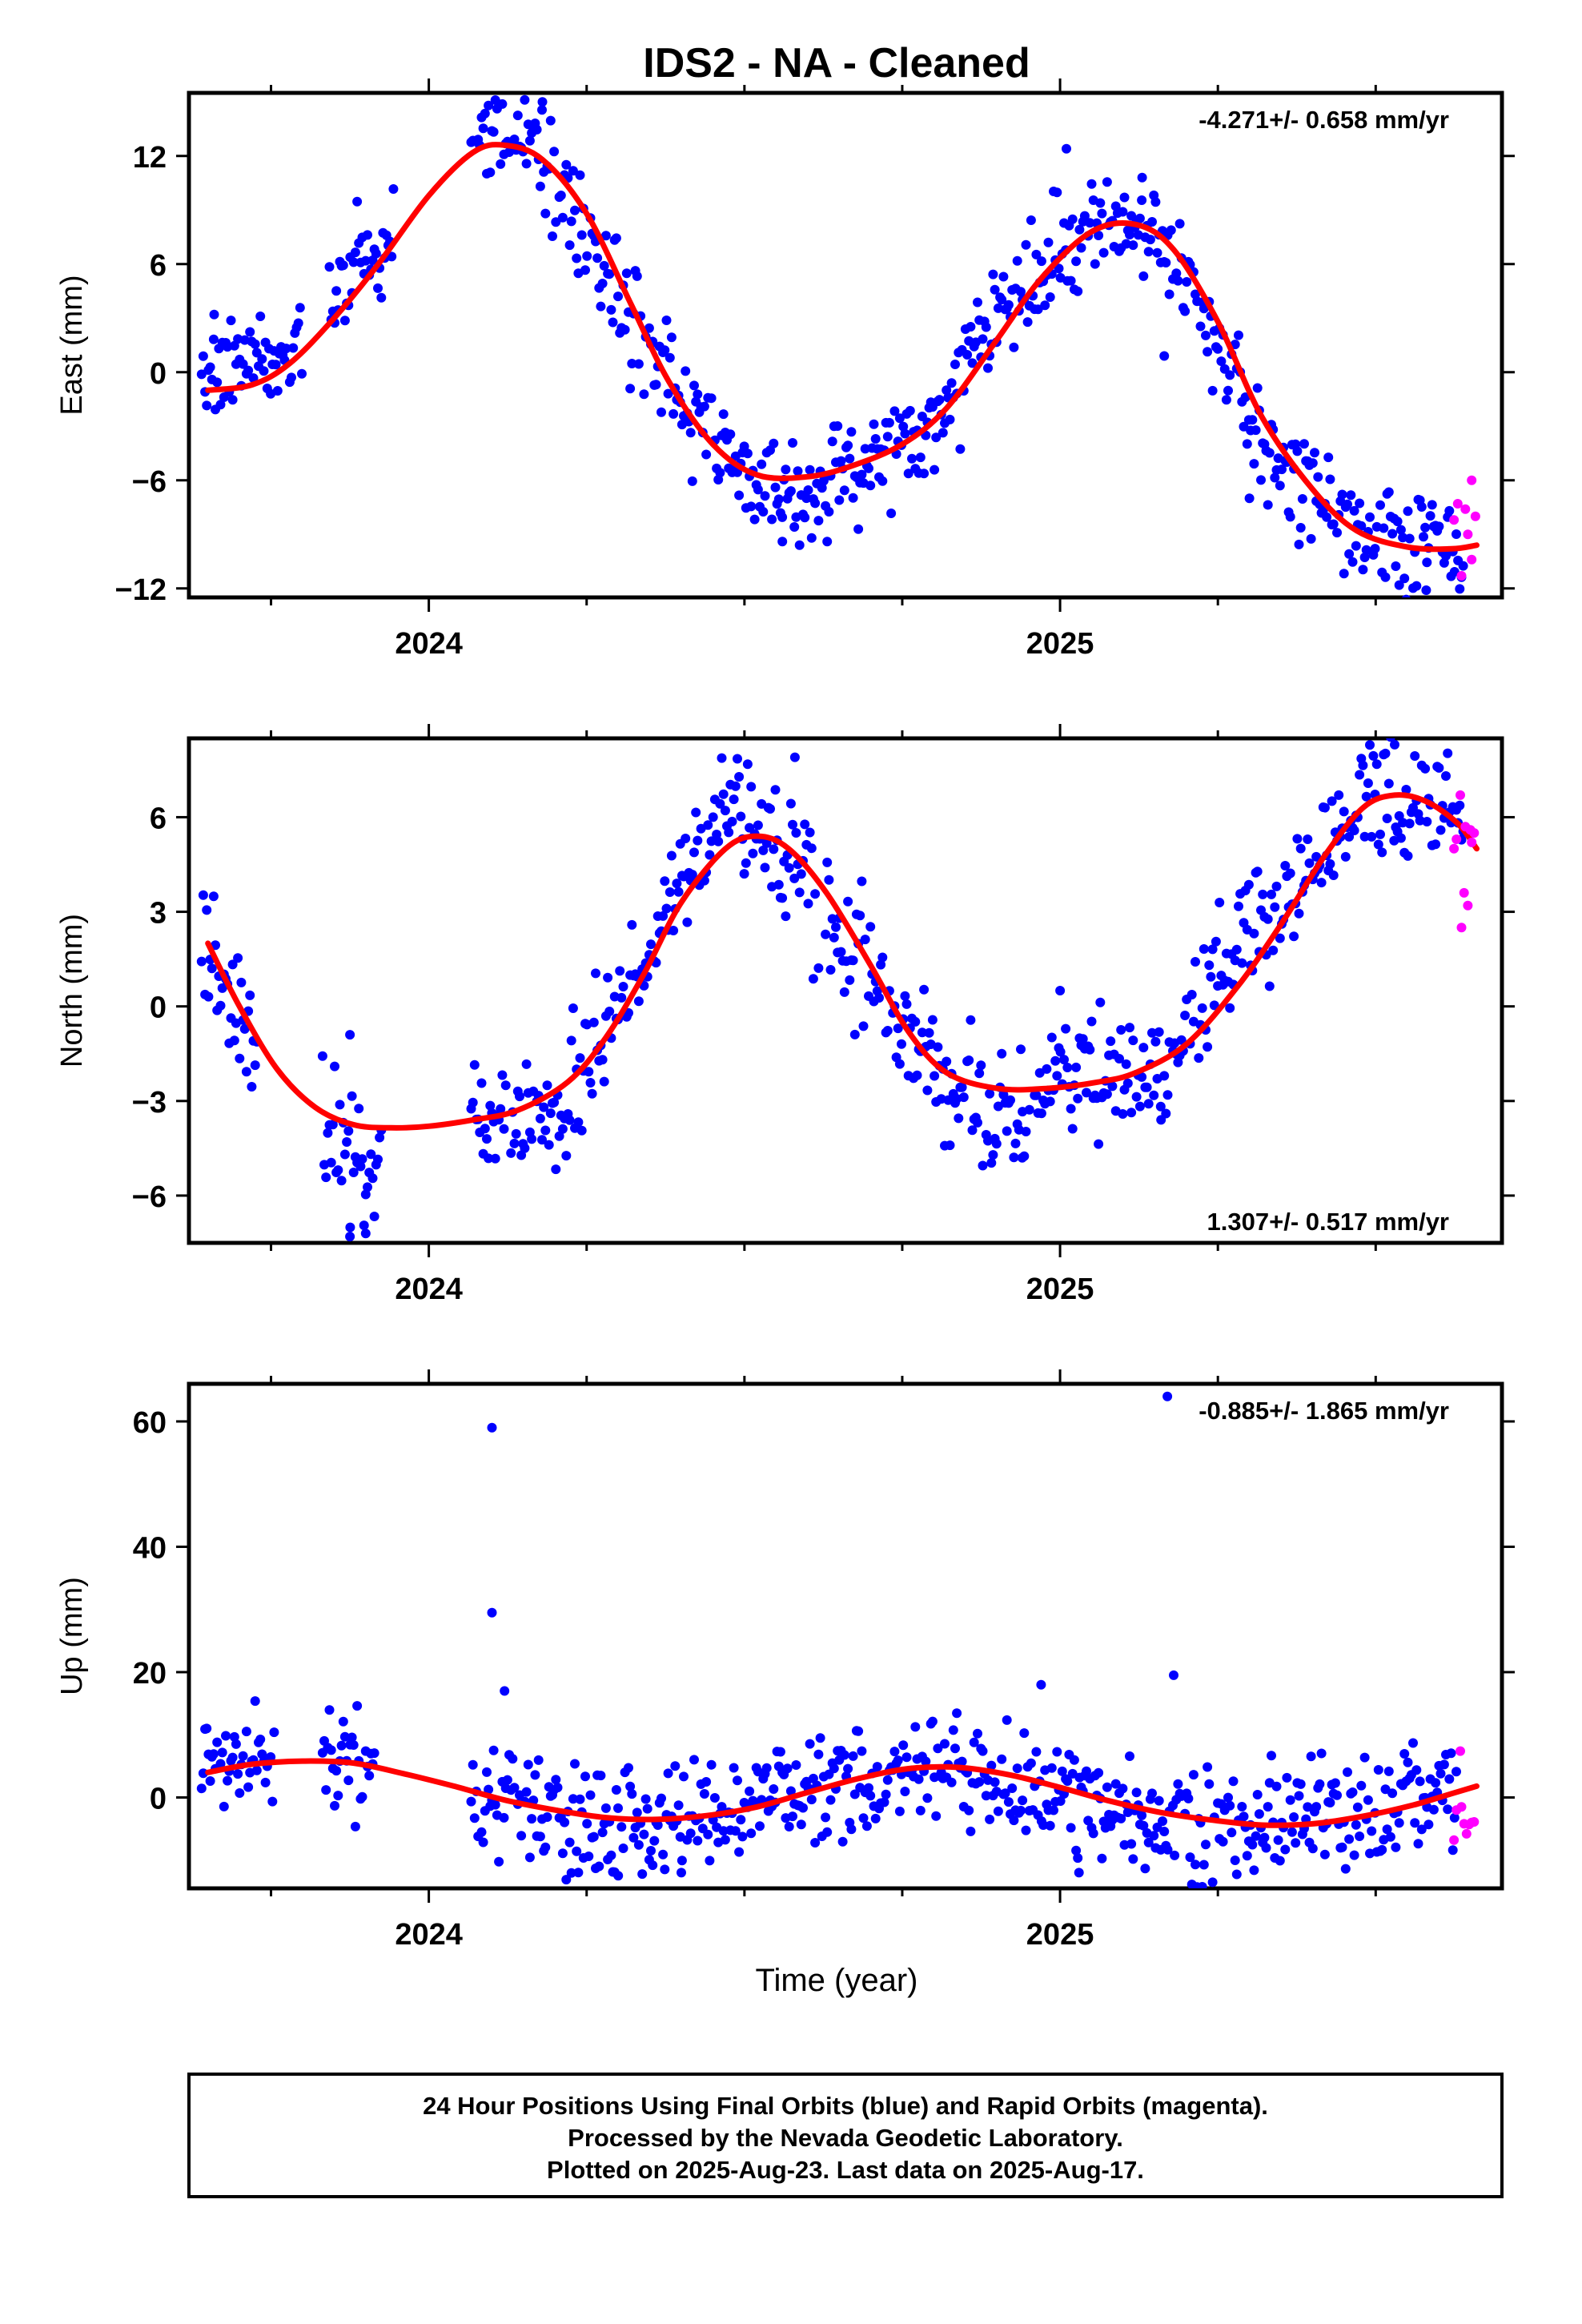 The image size is (1582, 2324). What do you see at coordinates (782, 542) in the screenshot?
I see `final-orbit-outlier` at bounding box center [782, 542].